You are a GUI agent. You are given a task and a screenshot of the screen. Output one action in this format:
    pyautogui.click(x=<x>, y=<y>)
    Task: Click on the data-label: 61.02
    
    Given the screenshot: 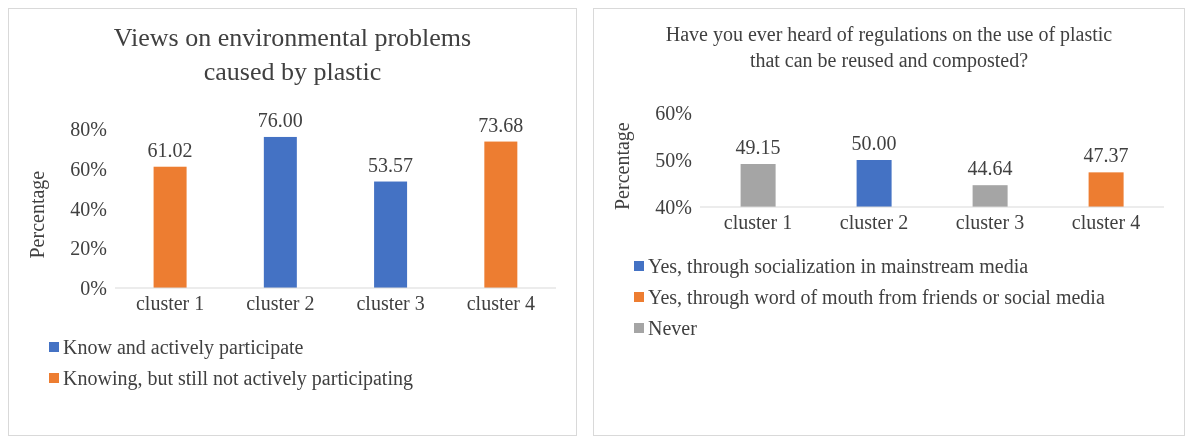 What is the action you would take?
    pyautogui.click(x=170, y=149)
    